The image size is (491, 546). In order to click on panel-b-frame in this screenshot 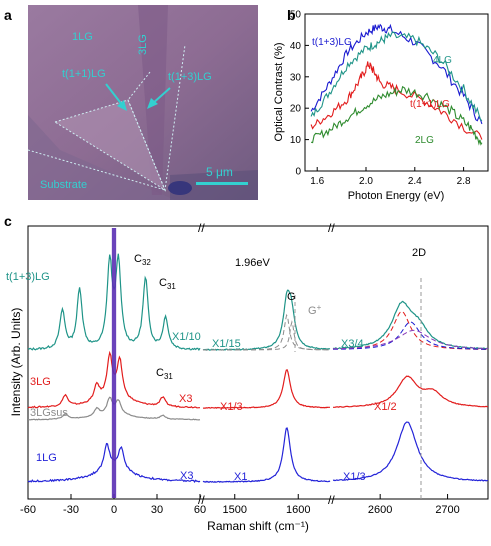, I will do `click(396, 92)`.